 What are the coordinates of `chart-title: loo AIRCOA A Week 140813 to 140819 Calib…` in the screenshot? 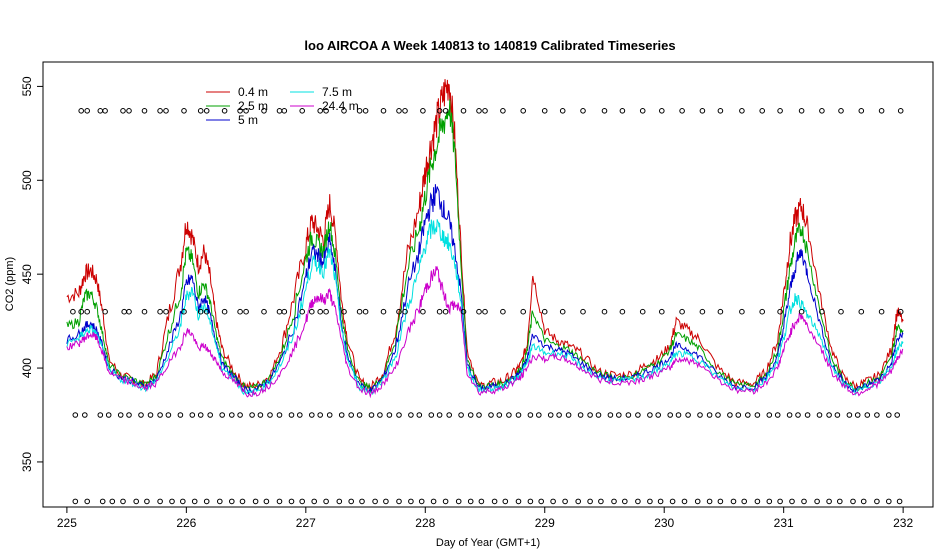 It's located at (489, 45).